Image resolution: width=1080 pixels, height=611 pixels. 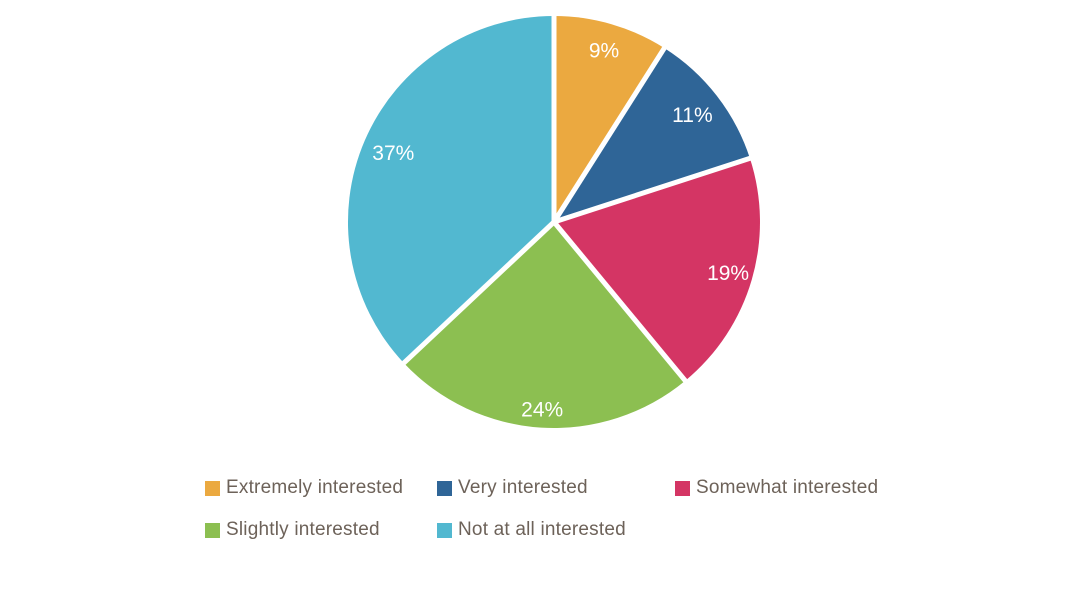 I want to click on slice-value-label: 19%, so click(x=728, y=273).